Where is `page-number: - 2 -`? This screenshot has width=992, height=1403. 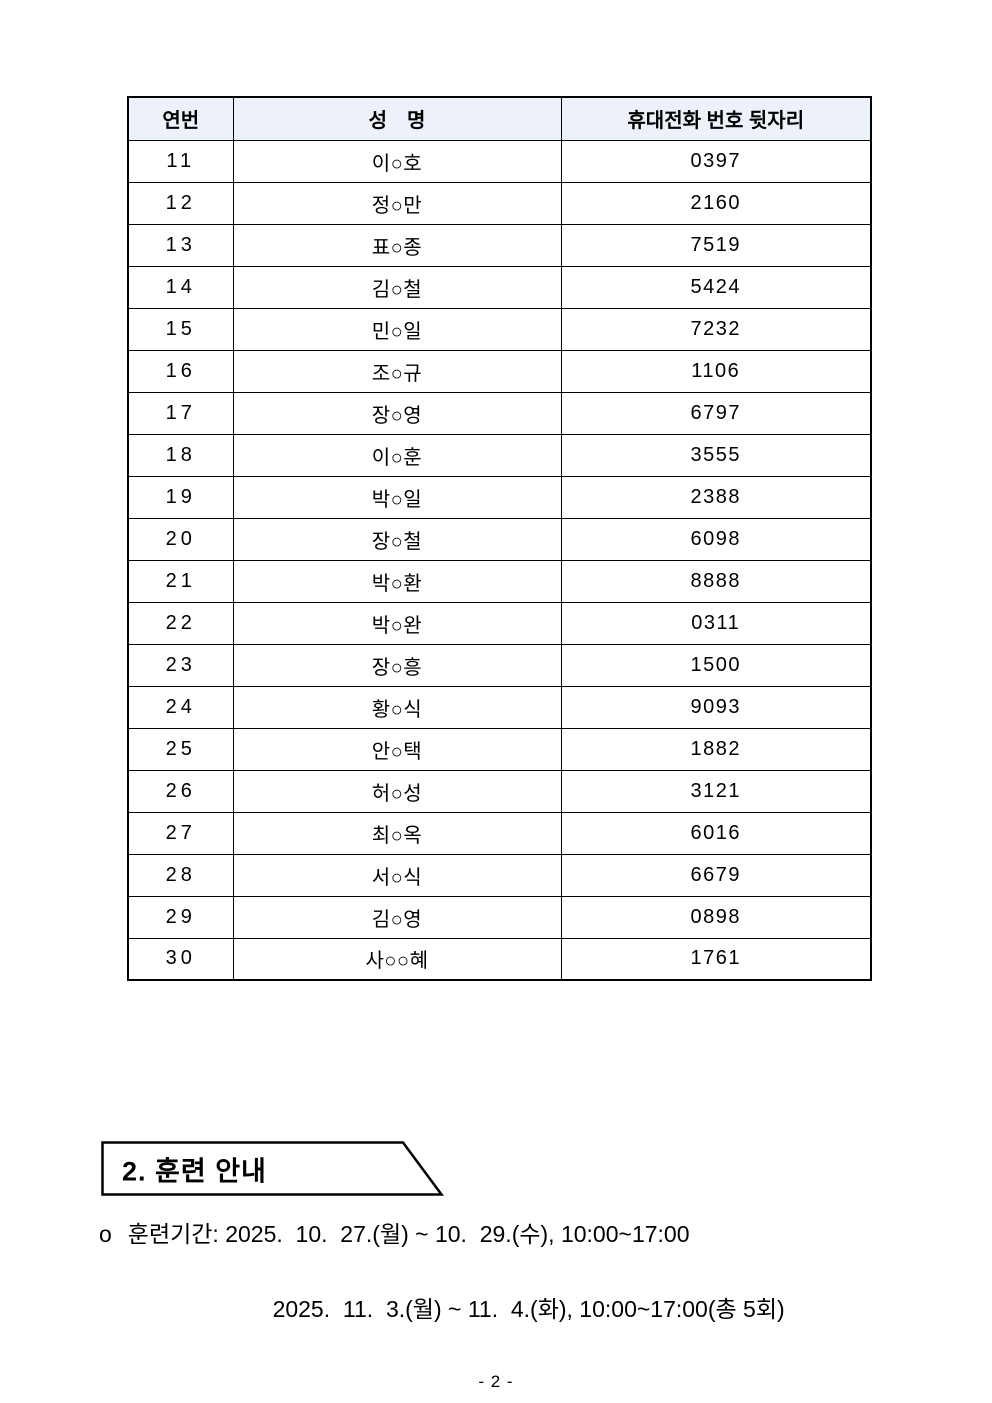
page-number: - 2 - is located at coordinates (496, 1381).